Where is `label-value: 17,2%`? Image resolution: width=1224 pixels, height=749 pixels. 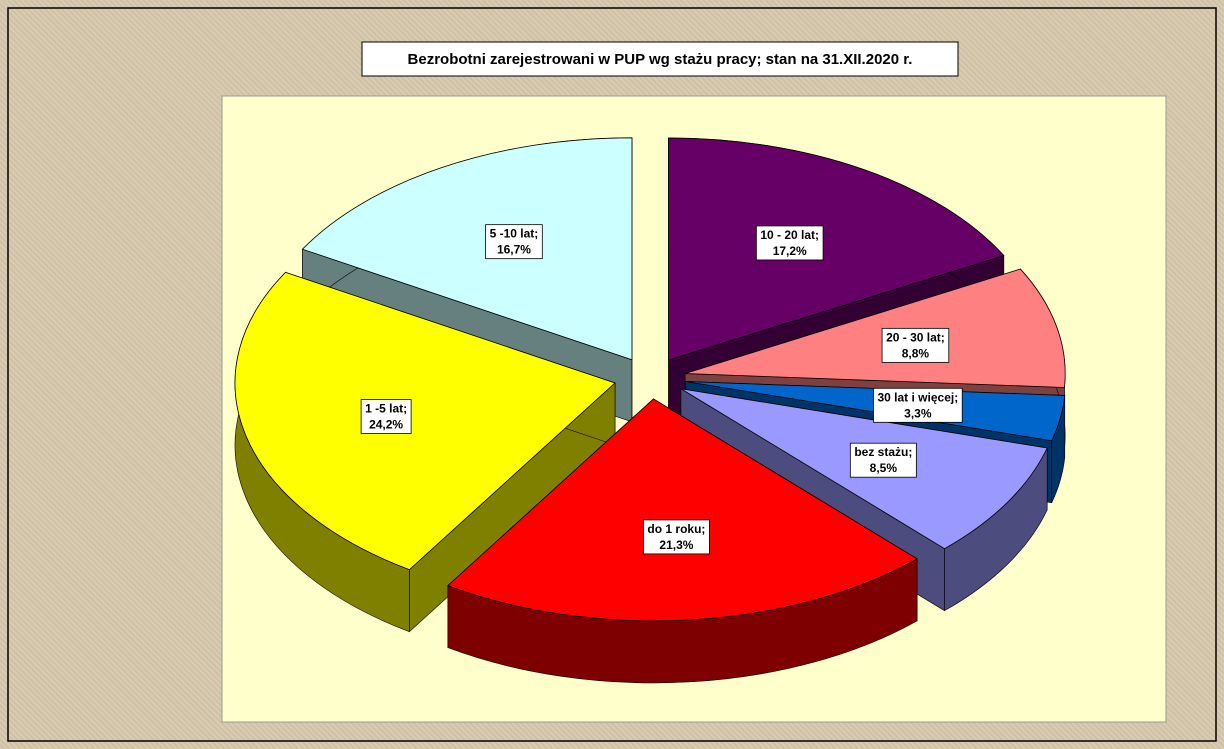
label-value: 17,2% is located at coordinates (790, 251).